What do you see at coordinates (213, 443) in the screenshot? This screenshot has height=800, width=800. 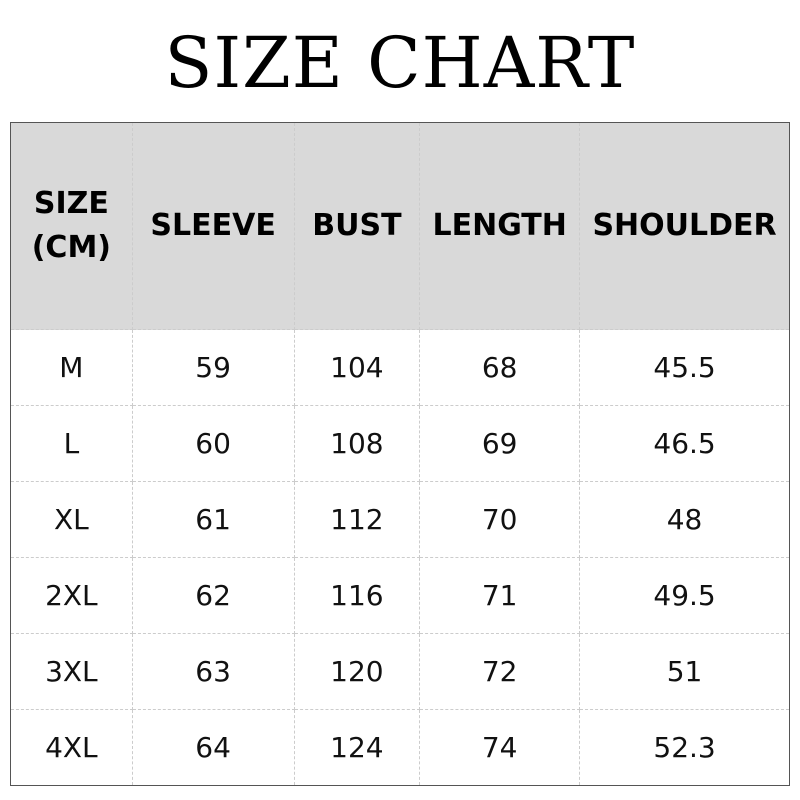 I see `cell-sleeve: 60` at bounding box center [213, 443].